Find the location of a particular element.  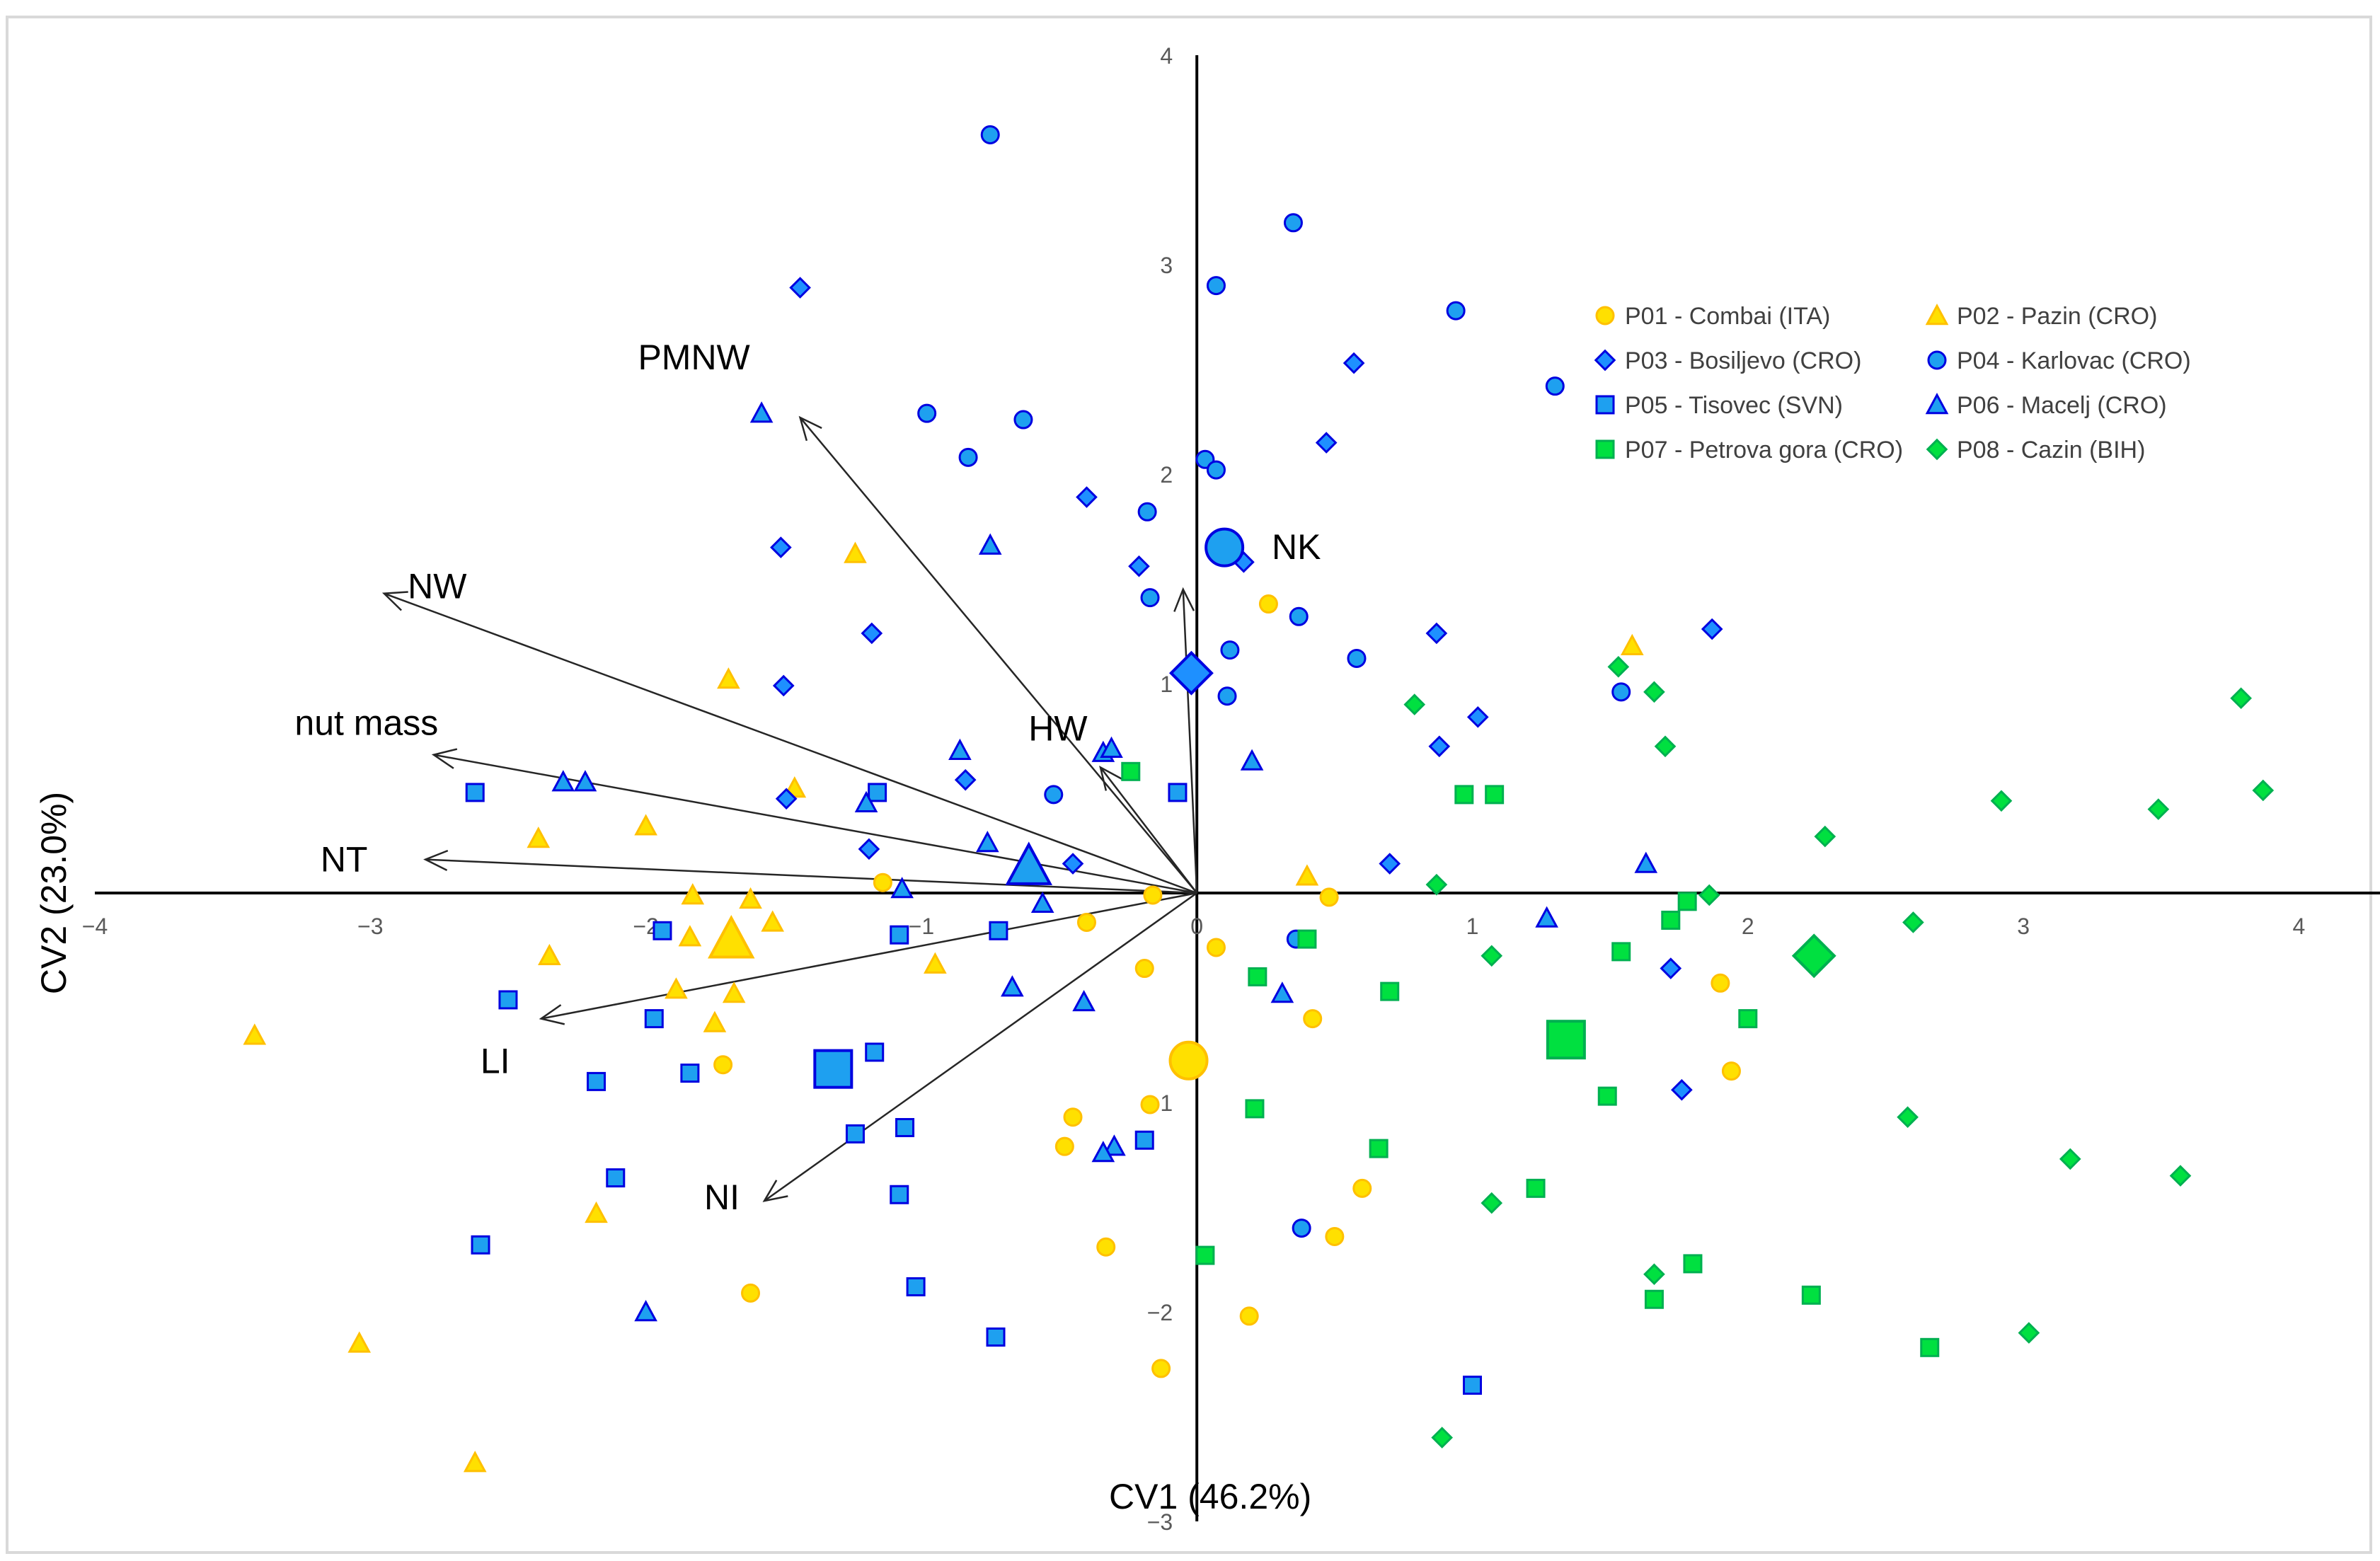

y-axis-label: CV2 (23.0%) is located at coordinates (54, 893).